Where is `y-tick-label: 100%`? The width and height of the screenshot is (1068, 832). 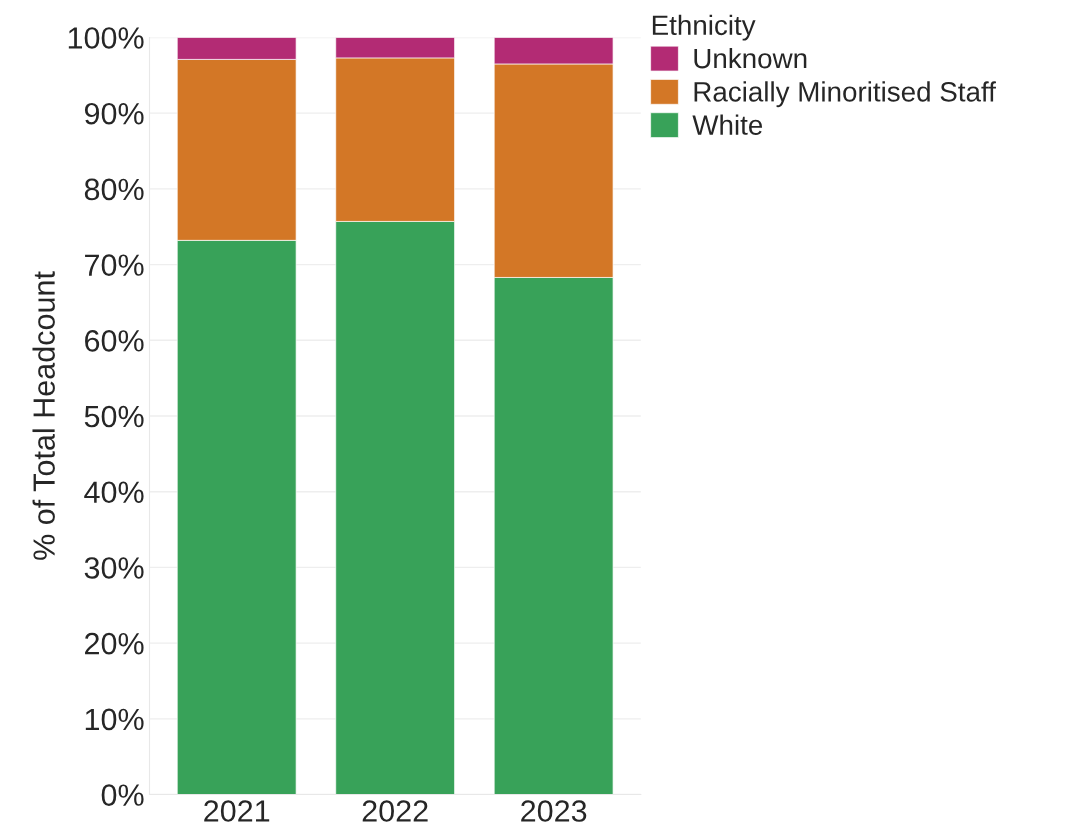
y-tick-label: 100% is located at coordinates (106, 38).